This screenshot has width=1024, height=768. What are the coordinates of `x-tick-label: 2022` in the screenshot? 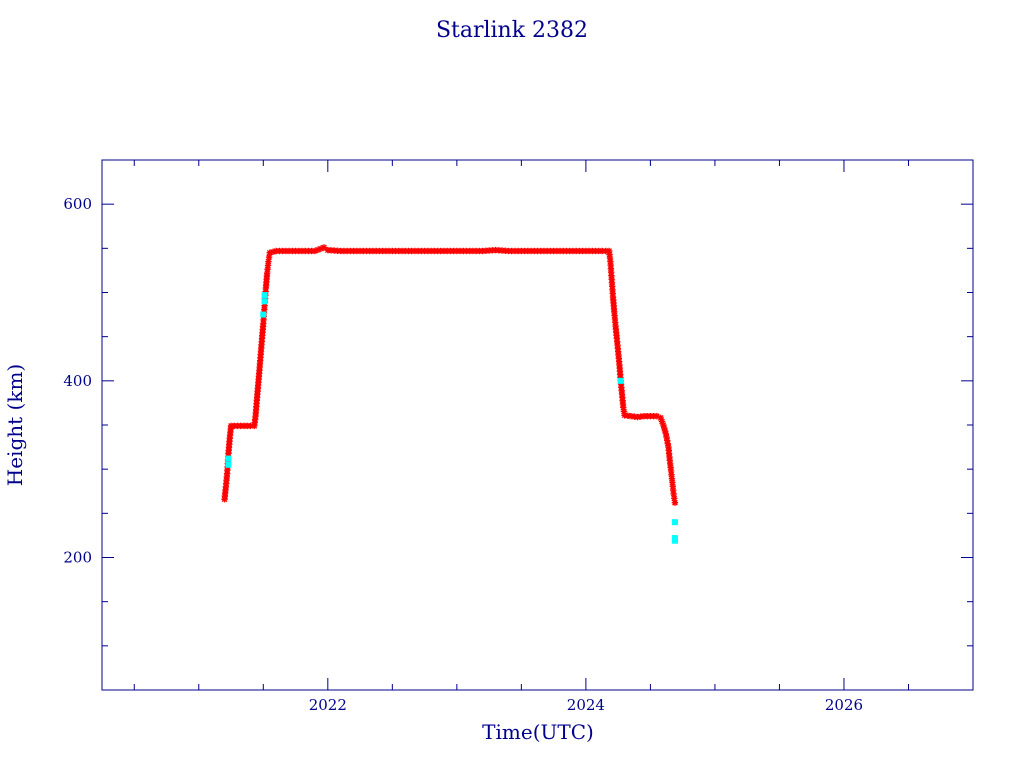 It's located at (328, 705).